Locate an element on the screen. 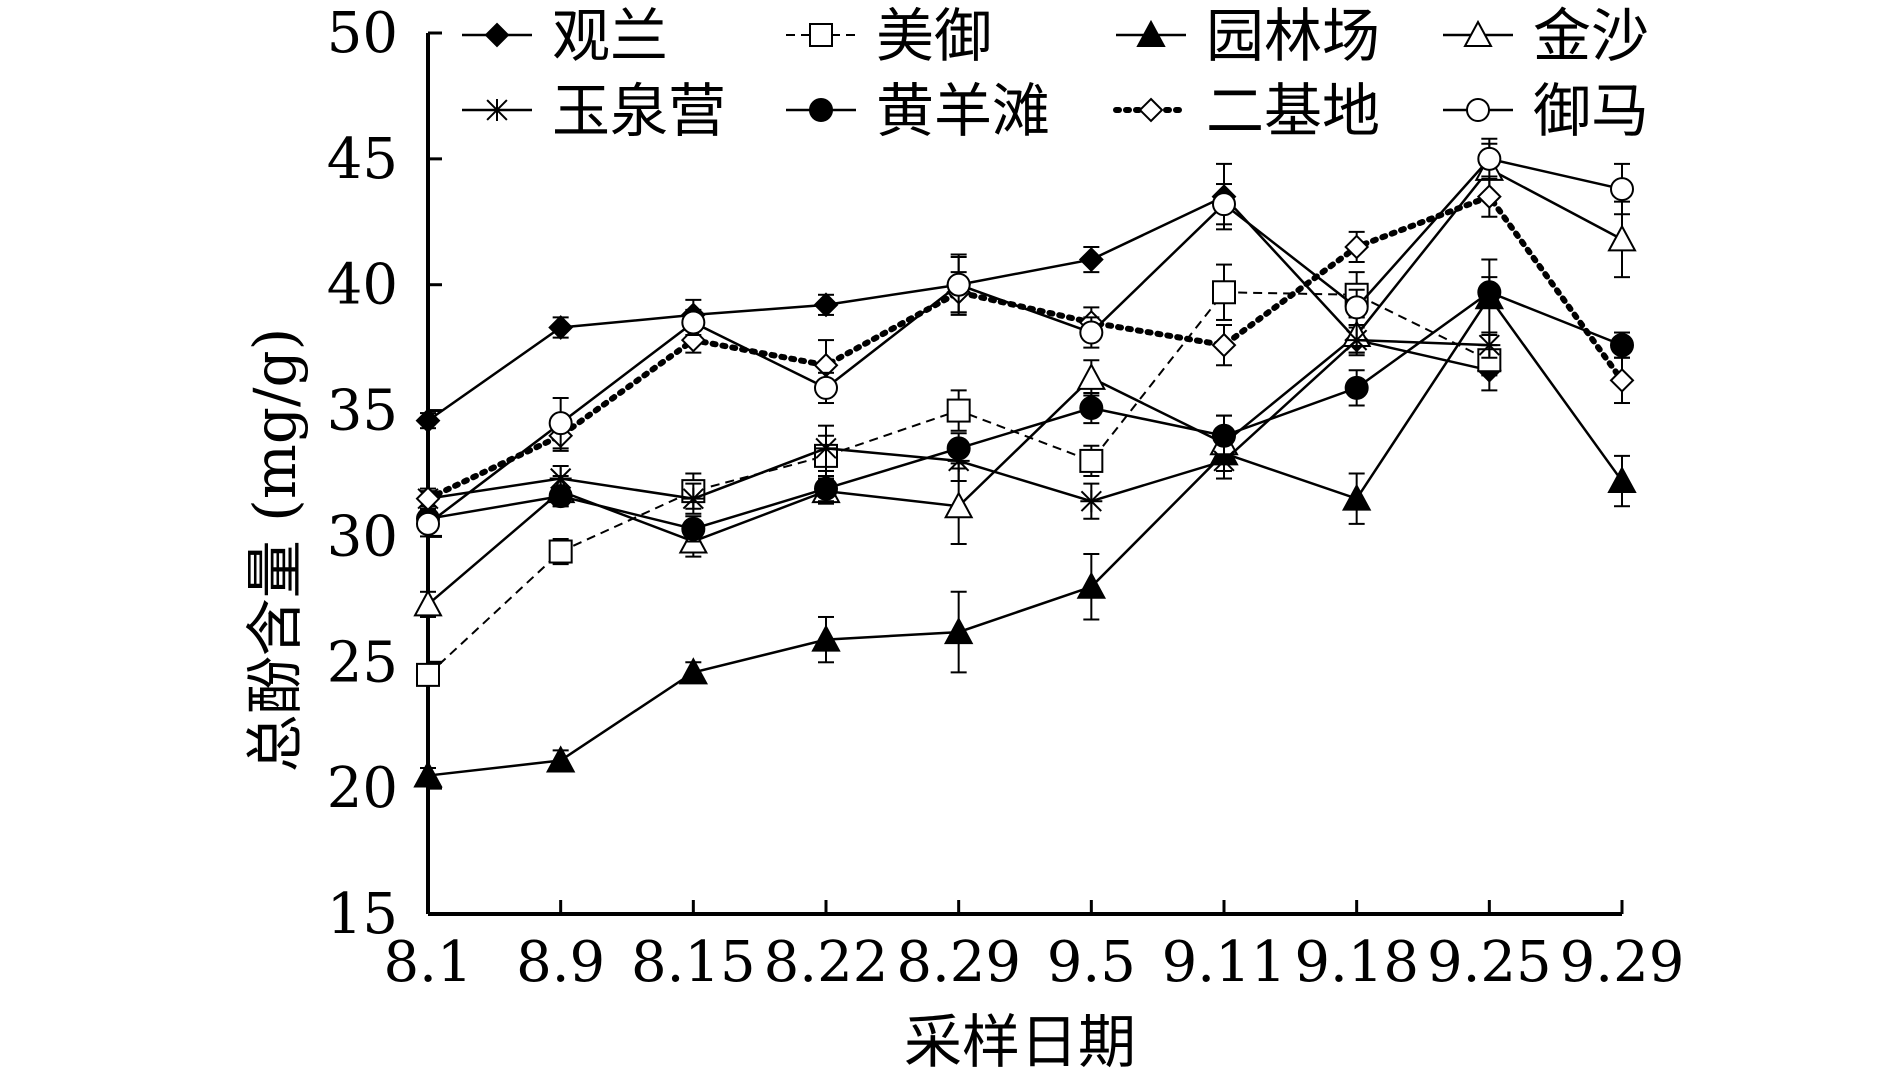 The image size is (1890, 1077). legend-label: 玉泉营 is located at coordinates (639, 111).